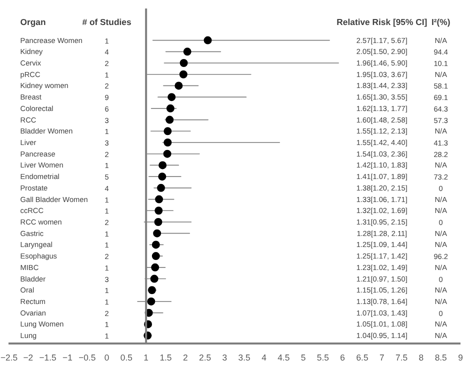 The height and width of the screenshot is (367, 474). What do you see at coordinates (441, 357) in the screenshot?
I see `x-tick-label: 8.5` at bounding box center [441, 357].